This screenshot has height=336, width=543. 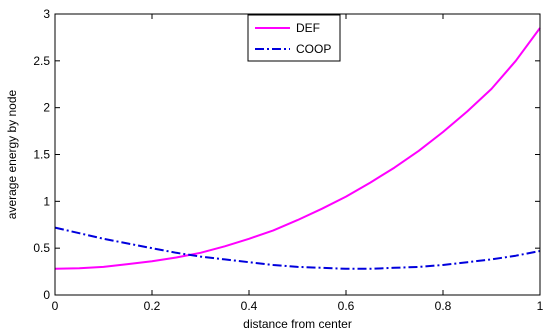 I want to click on x-tick-label: 0.6, so click(x=346, y=306).